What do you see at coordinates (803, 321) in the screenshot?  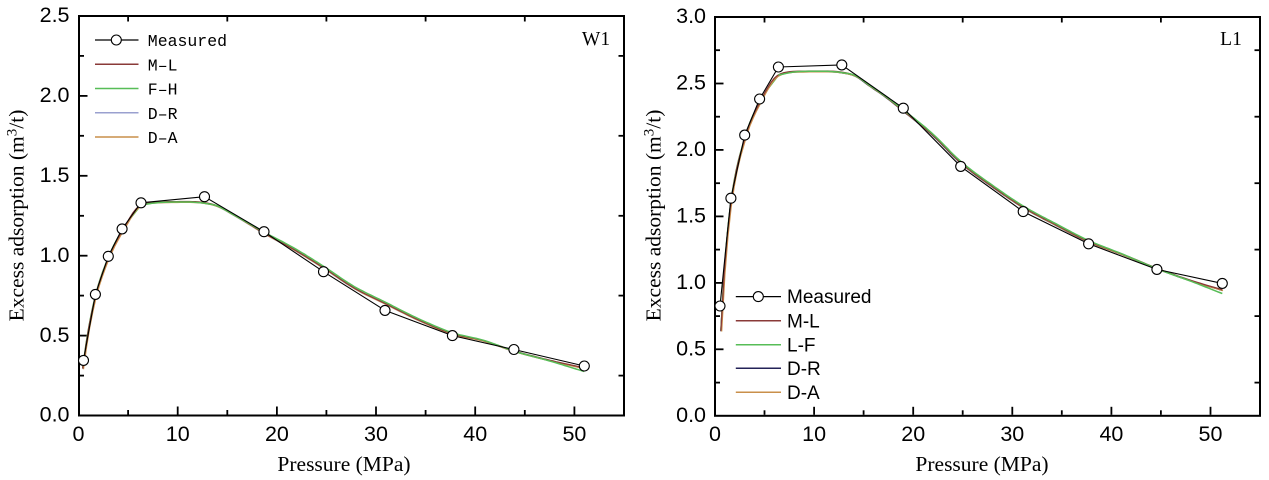 I see `svg-text: M-L` at bounding box center [803, 321].